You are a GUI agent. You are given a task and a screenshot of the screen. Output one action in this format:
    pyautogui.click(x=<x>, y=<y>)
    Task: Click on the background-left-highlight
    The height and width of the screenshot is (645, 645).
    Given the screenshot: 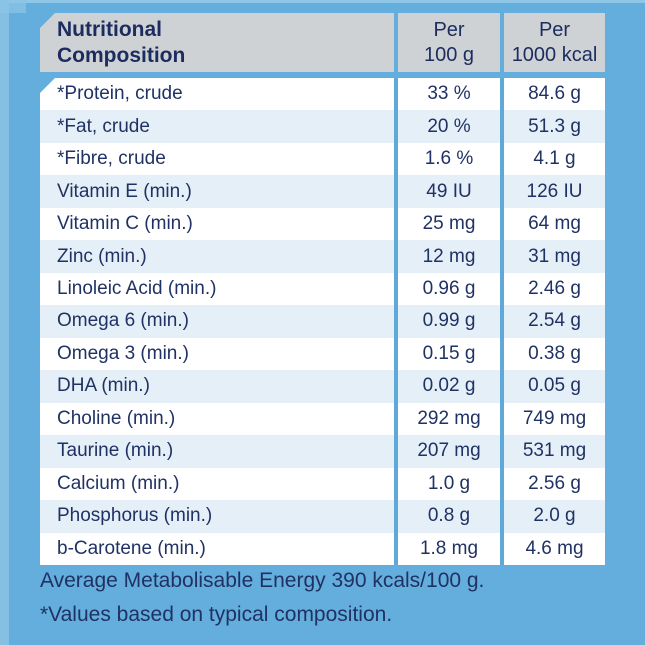 What is the action you would take?
    pyautogui.click(x=4, y=322)
    